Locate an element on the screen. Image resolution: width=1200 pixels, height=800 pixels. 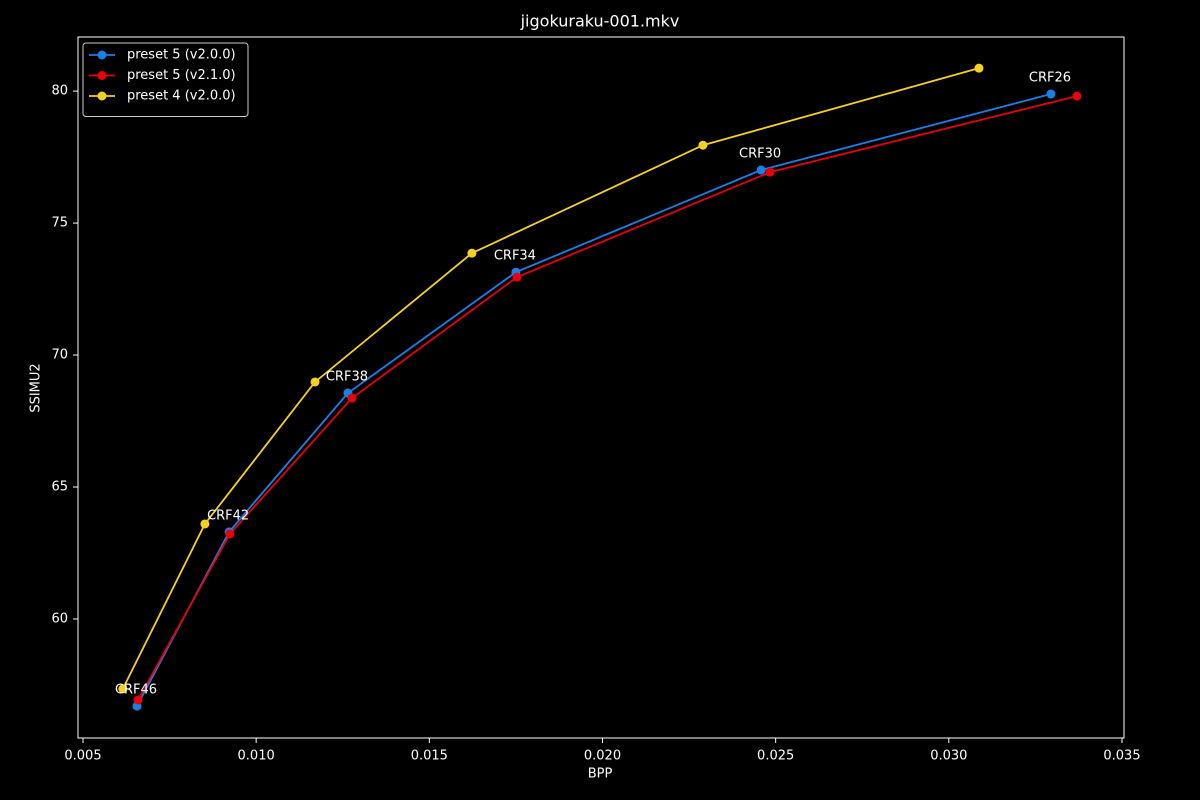
legend-box is located at coordinates (165, 79).